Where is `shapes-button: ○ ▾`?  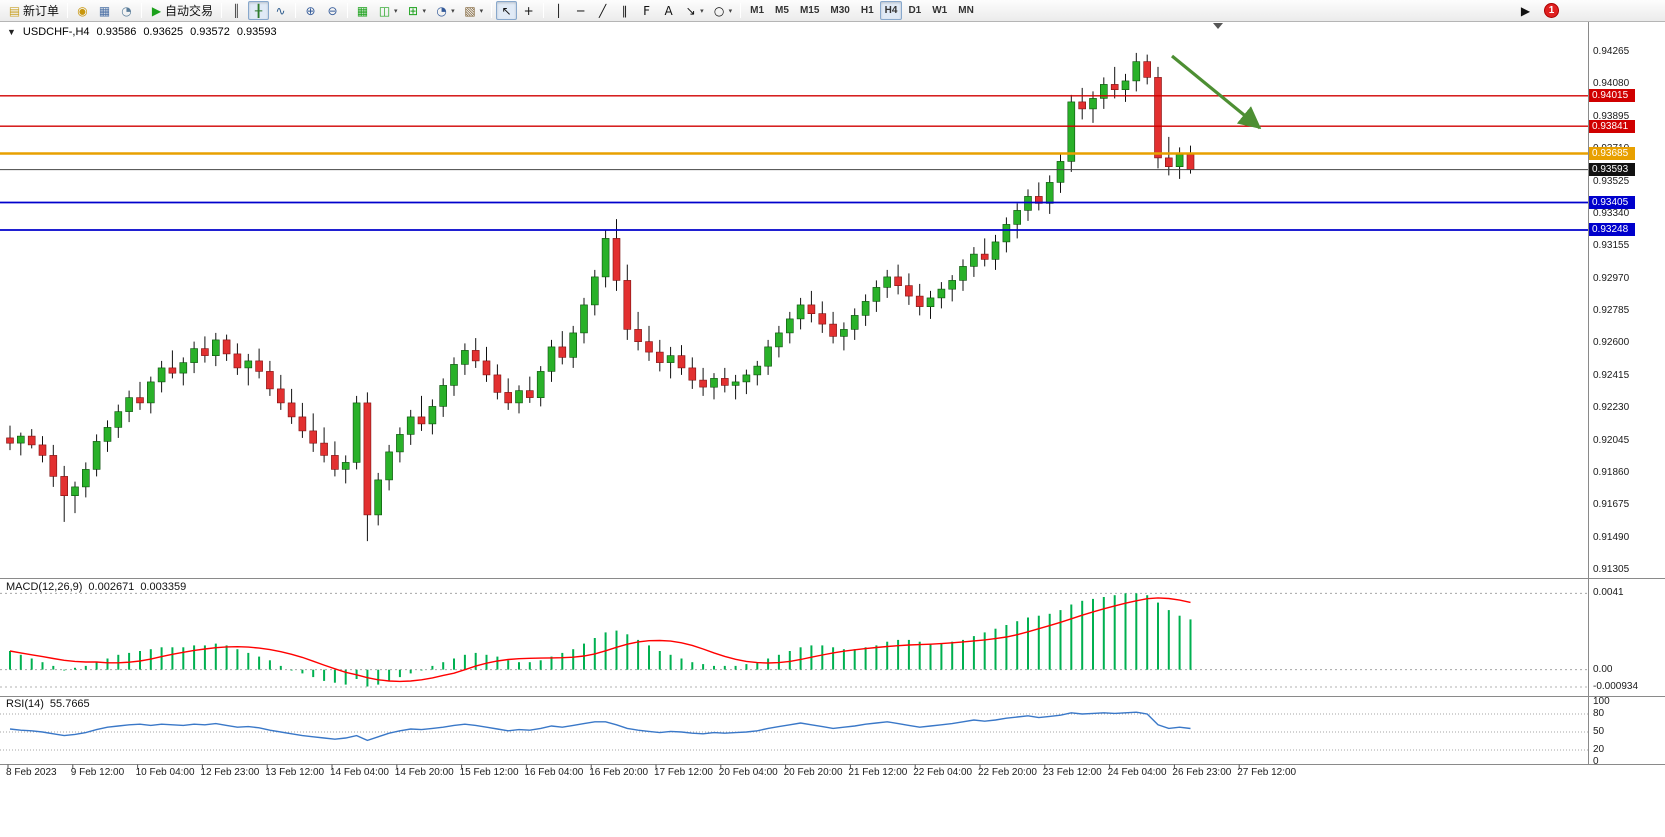 shapes-button: ○ ▾ is located at coordinates (723, 10).